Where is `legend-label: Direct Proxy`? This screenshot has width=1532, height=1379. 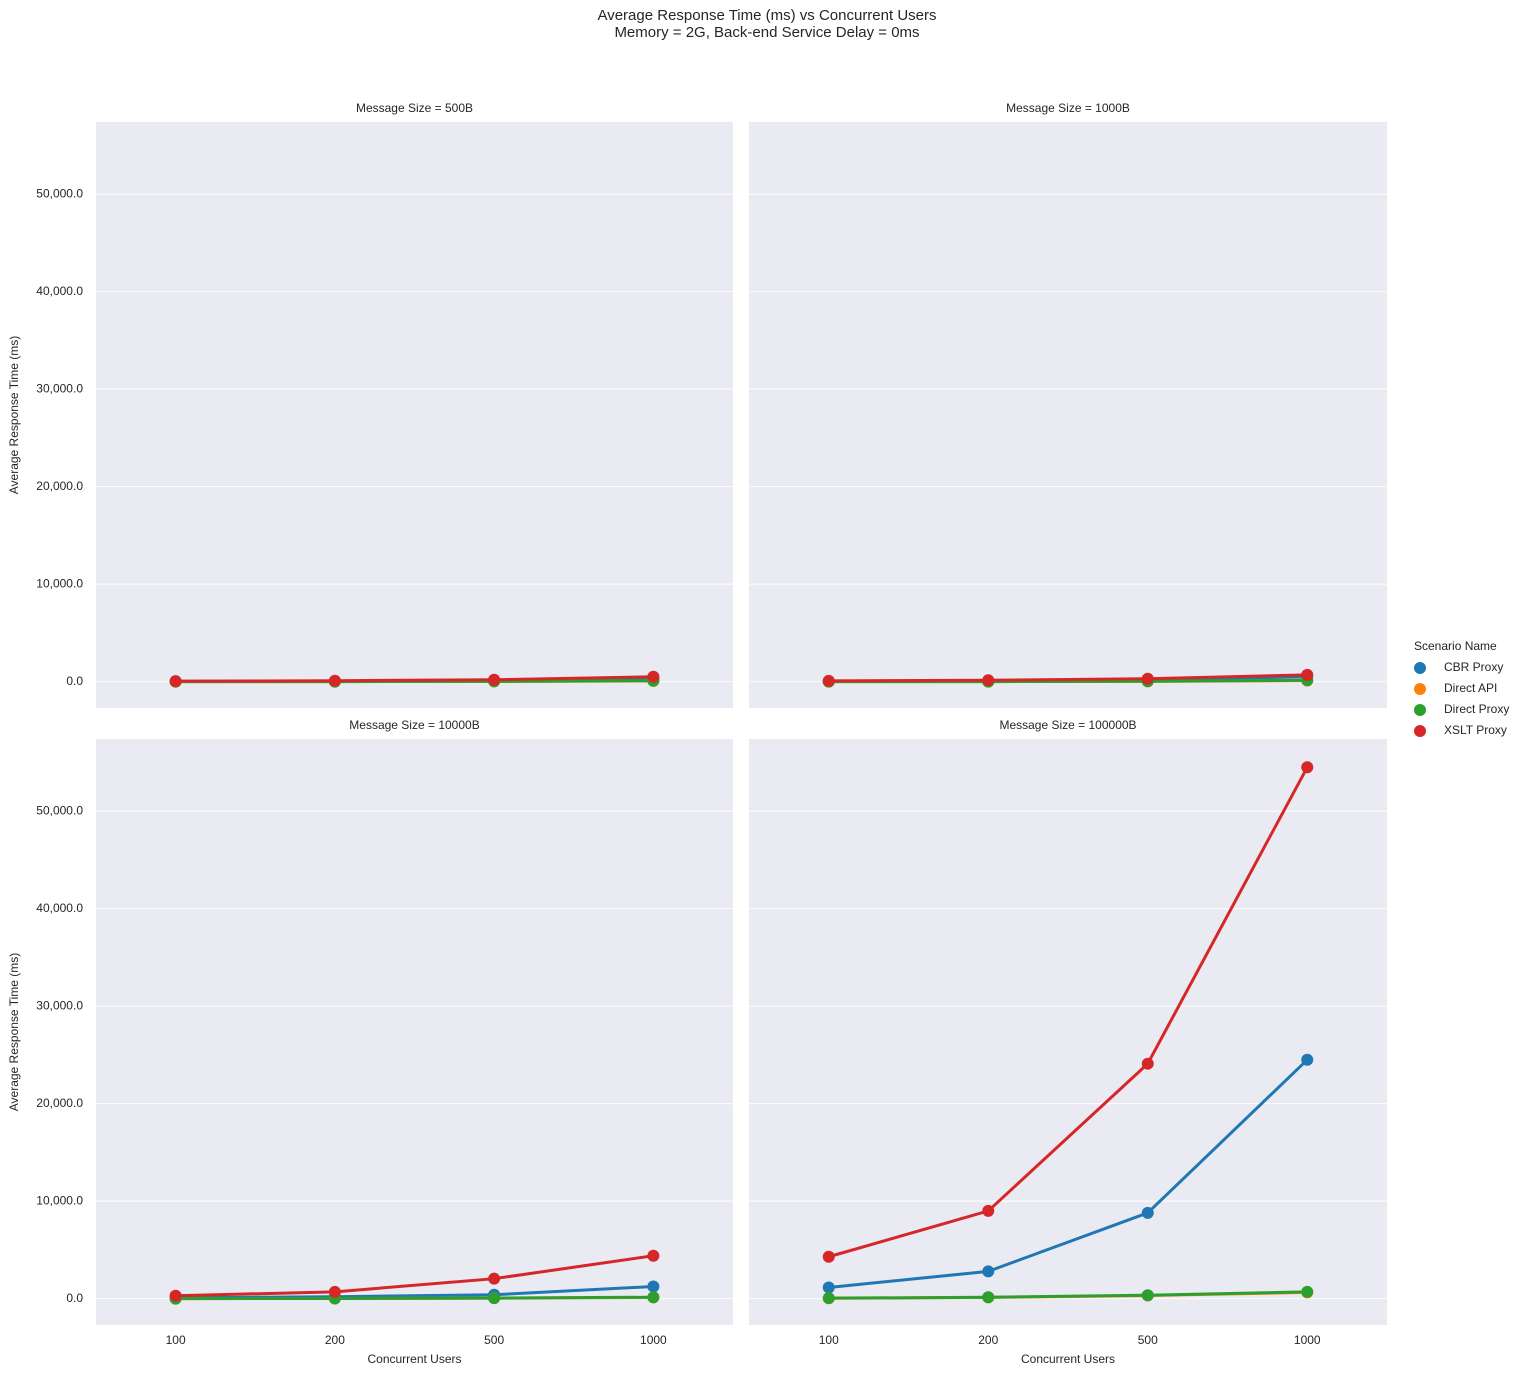
legend-label: Direct Proxy is located at coordinates (1476, 709).